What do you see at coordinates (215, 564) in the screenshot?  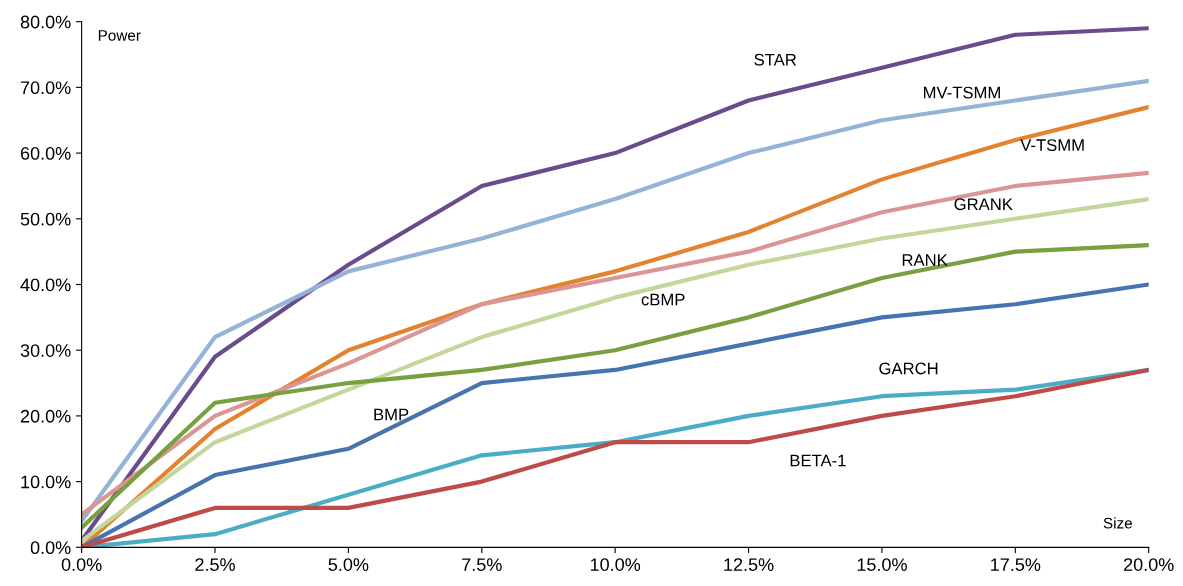 I see `x-tick-label: 2.5%` at bounding box center [215, 564].